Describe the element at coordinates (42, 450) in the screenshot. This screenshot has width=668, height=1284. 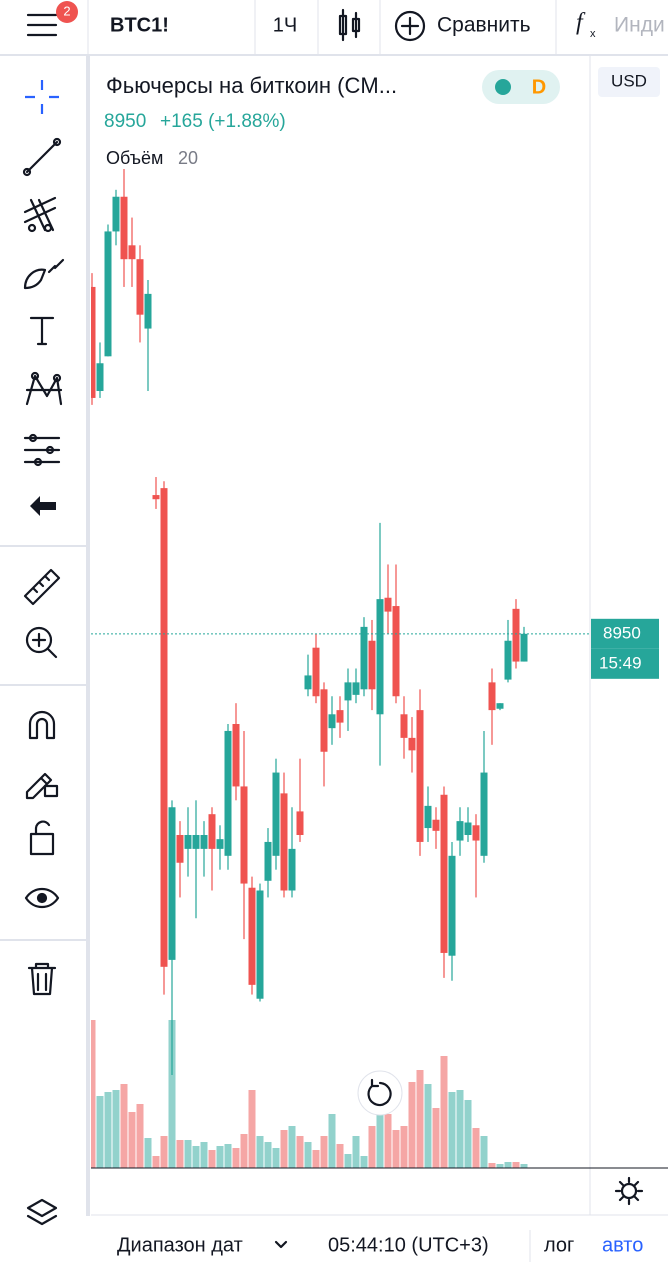
I see `prediction-tool` at that location.